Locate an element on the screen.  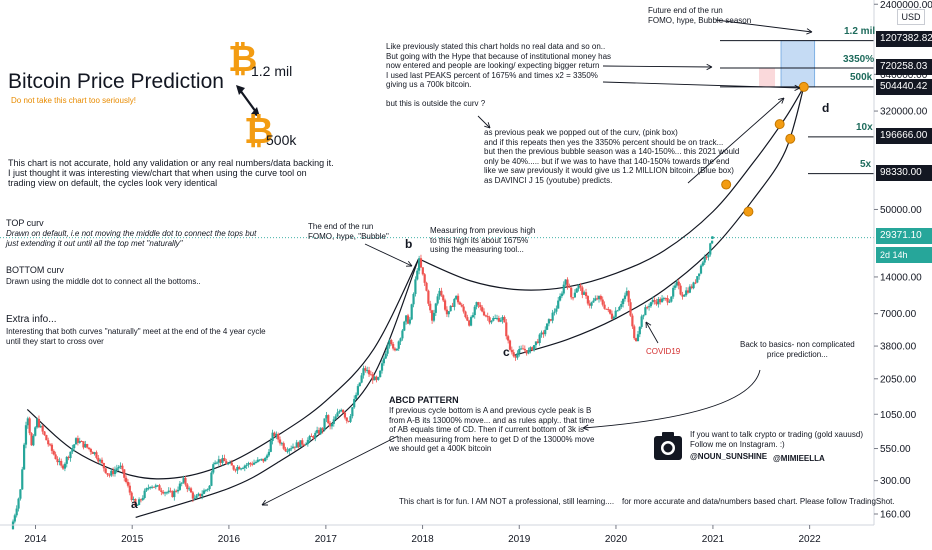
price-tag-504440: 504440.42 is located at coordinates (904, 87).